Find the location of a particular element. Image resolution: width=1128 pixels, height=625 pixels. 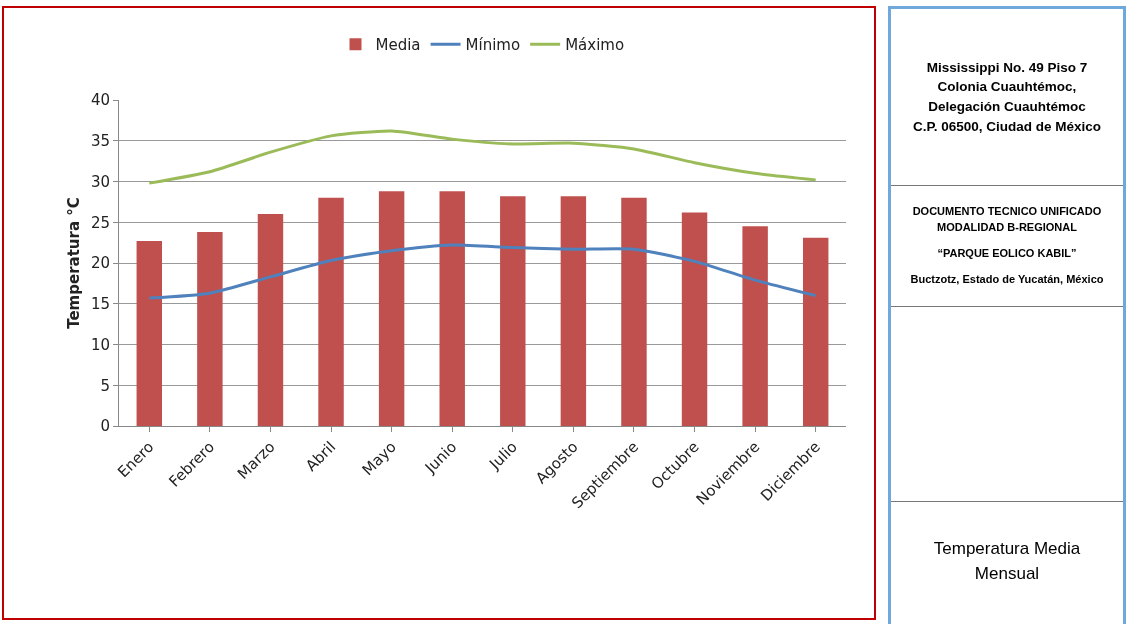

legend-label: Media is located at coordinates (398, 44).